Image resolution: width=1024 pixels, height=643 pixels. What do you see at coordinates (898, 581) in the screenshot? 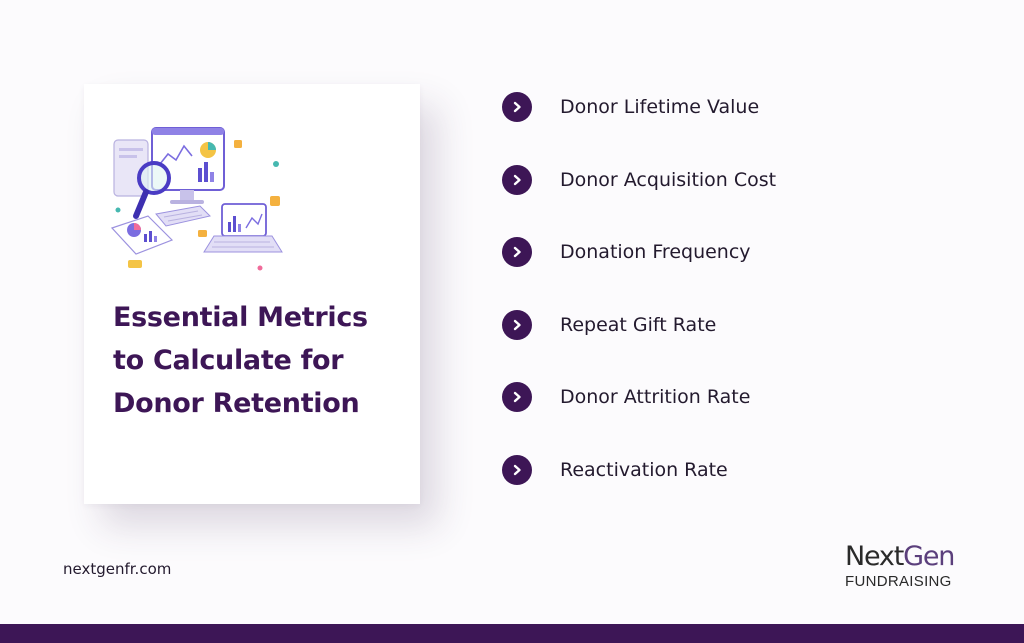
I see `logo-subtitle: FUNDRAISING` at bounding box center [898, 581].